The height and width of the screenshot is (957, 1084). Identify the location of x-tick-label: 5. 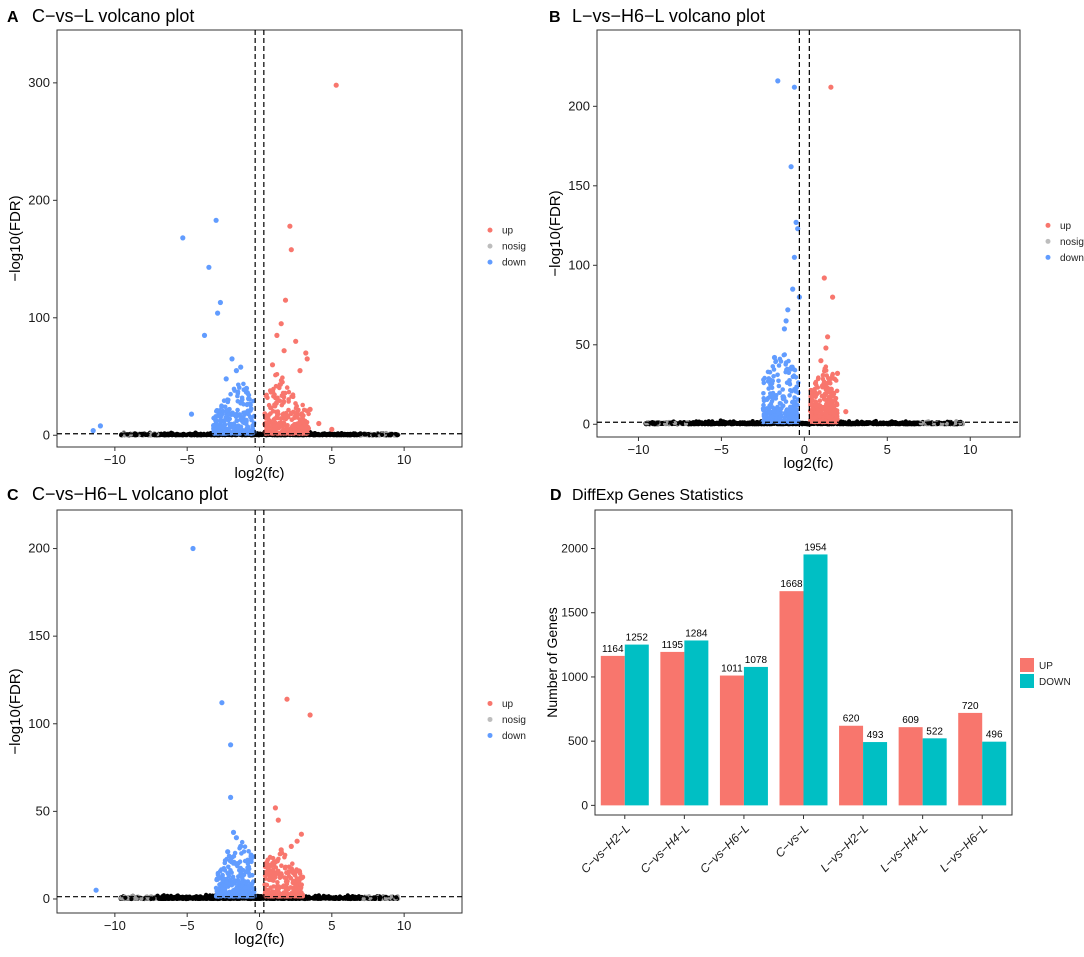
(331, 925).